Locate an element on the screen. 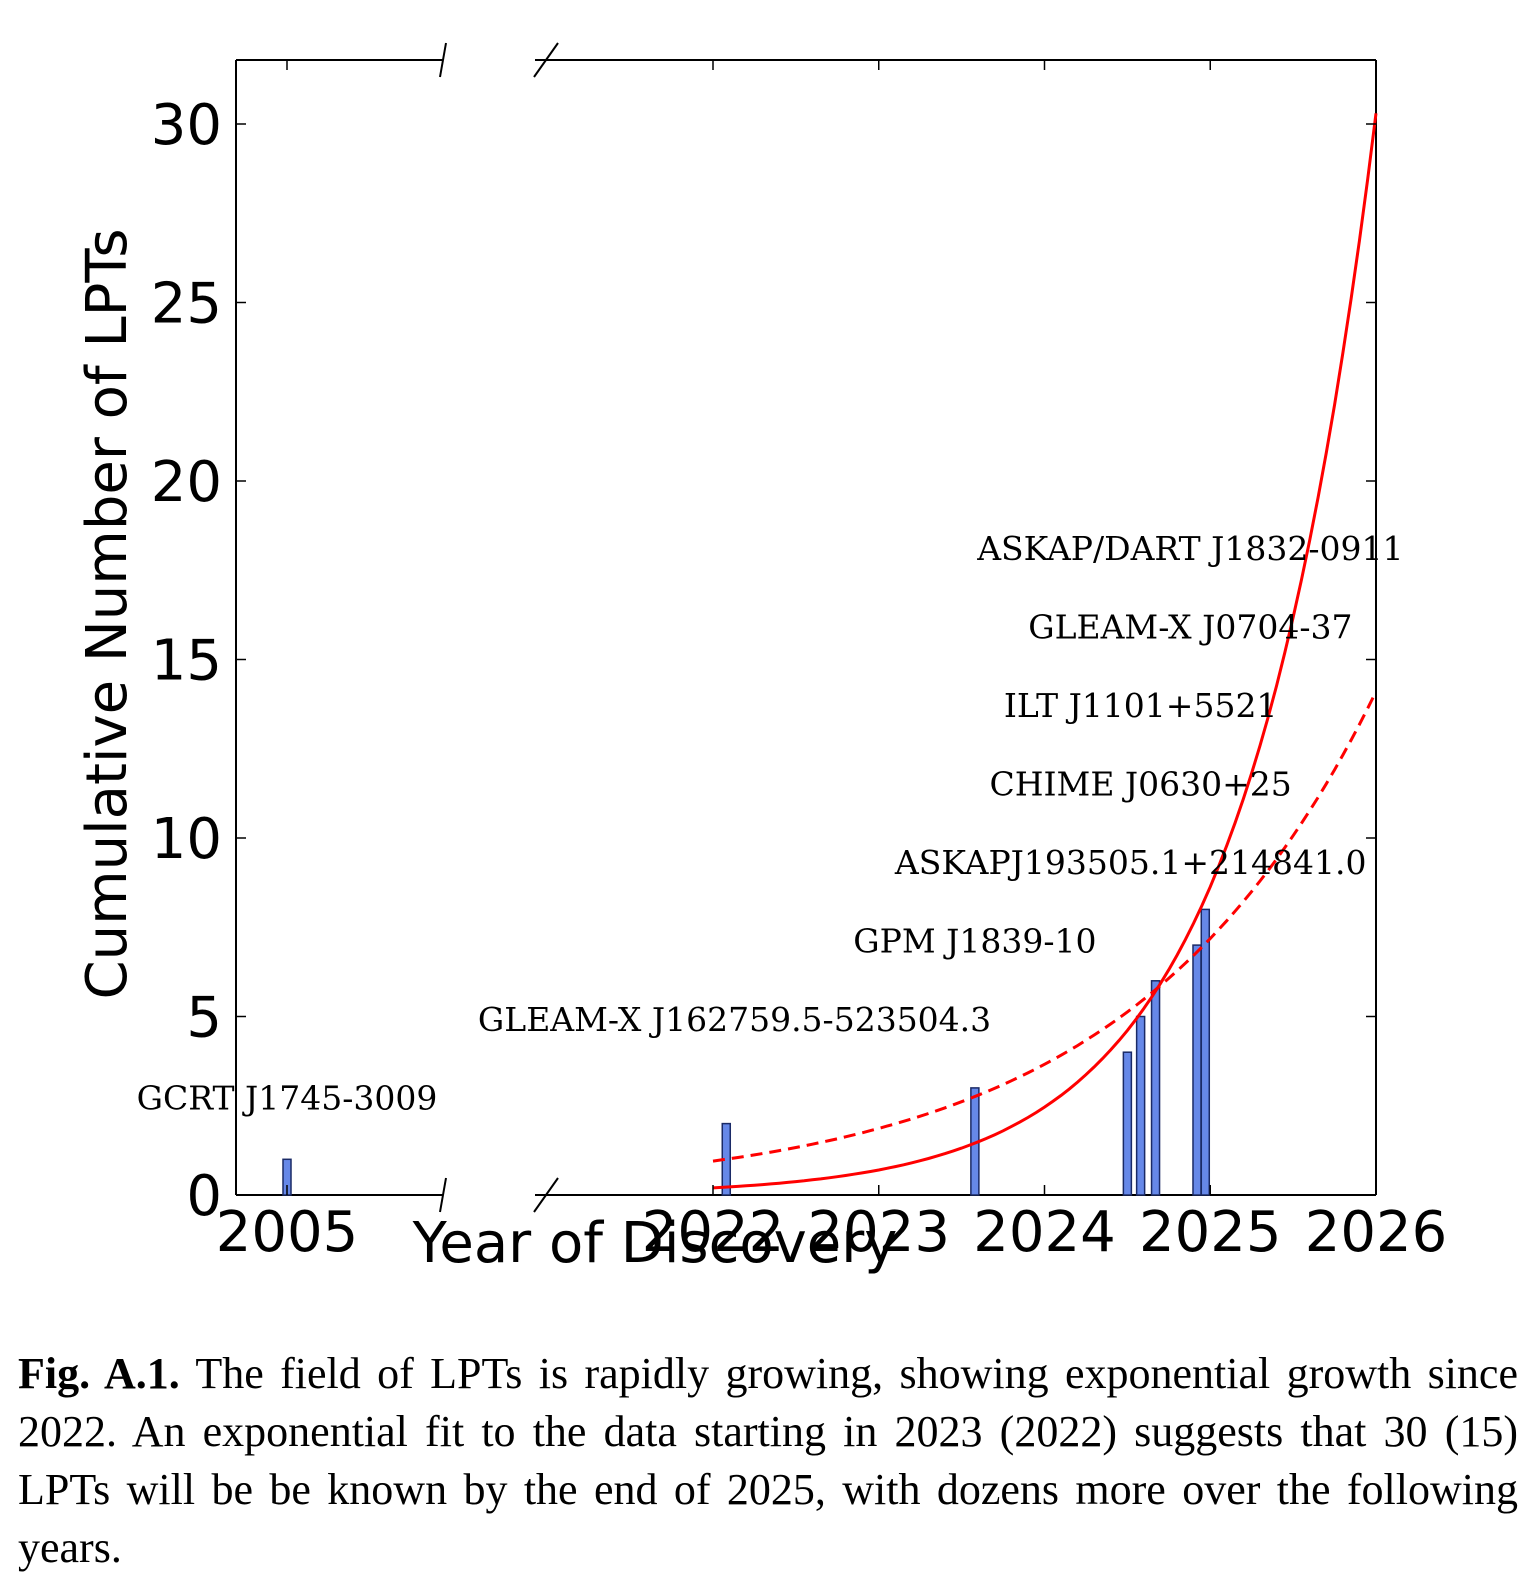 Image resolution: width=1537 pixels, height=1594 pixels. y-tick-label: 25 is located at coordinates (186, 304).